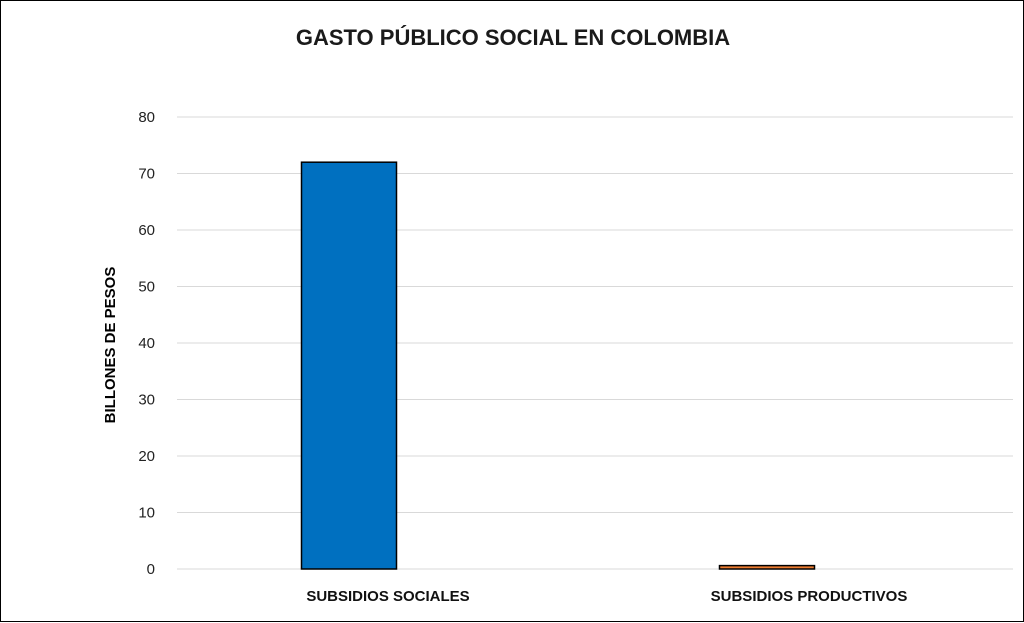 The width and height of the screenshot is (1024, 623). Describe the element at coordinates (146, 230) in the screenshot. I see `y-tick-label: 60` at that location.